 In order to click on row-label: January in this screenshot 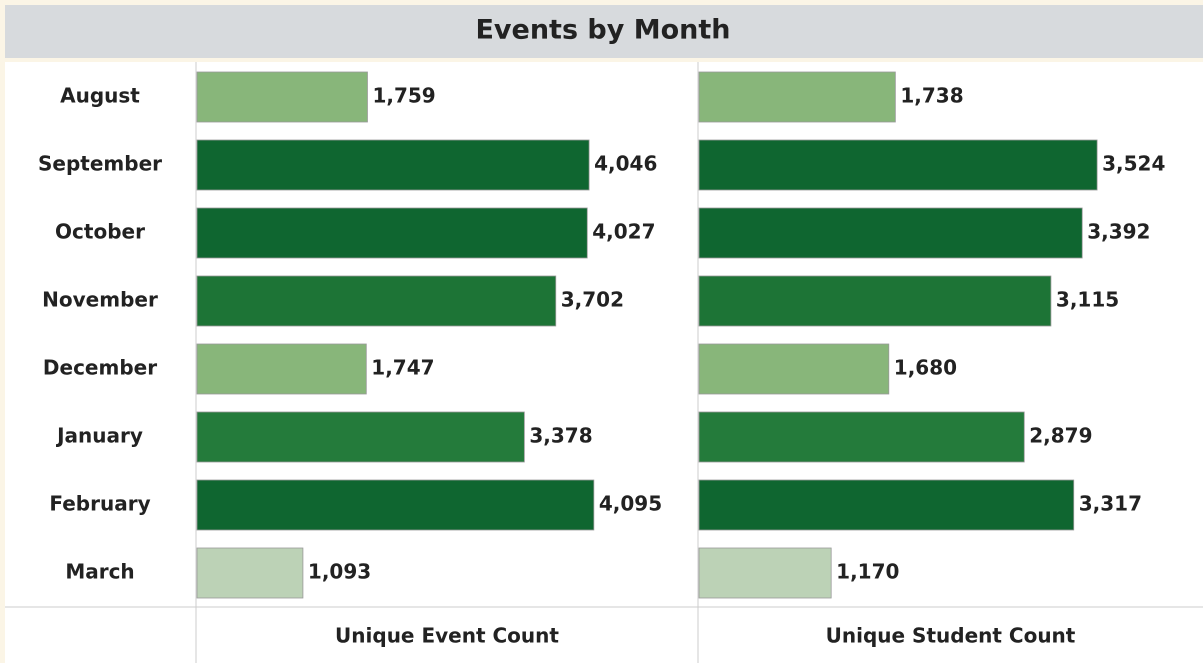, I will do `click(99, 436)`.